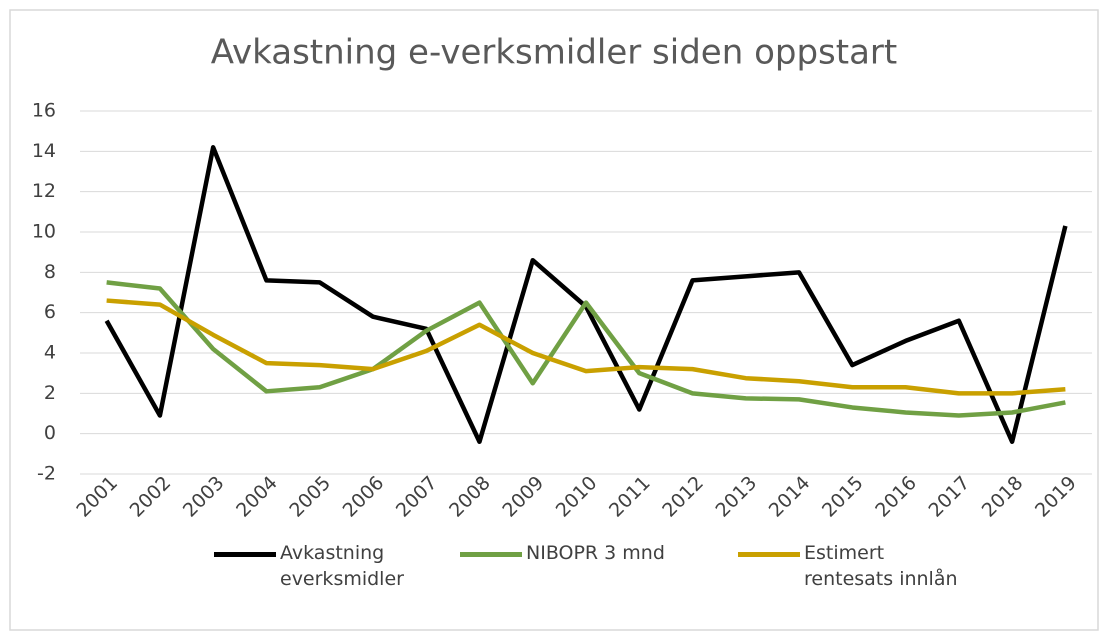 Image resolution: width=1108 pixels, height=640 pixels. Describe the element at coordinates (46, 474) in the screenshot. I see `y-tick-label: -2` at that location.